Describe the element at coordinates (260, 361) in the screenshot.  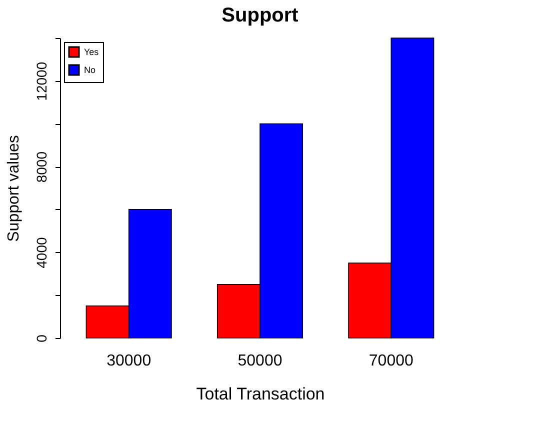
I see `x-tick-label: 50000` at that location.